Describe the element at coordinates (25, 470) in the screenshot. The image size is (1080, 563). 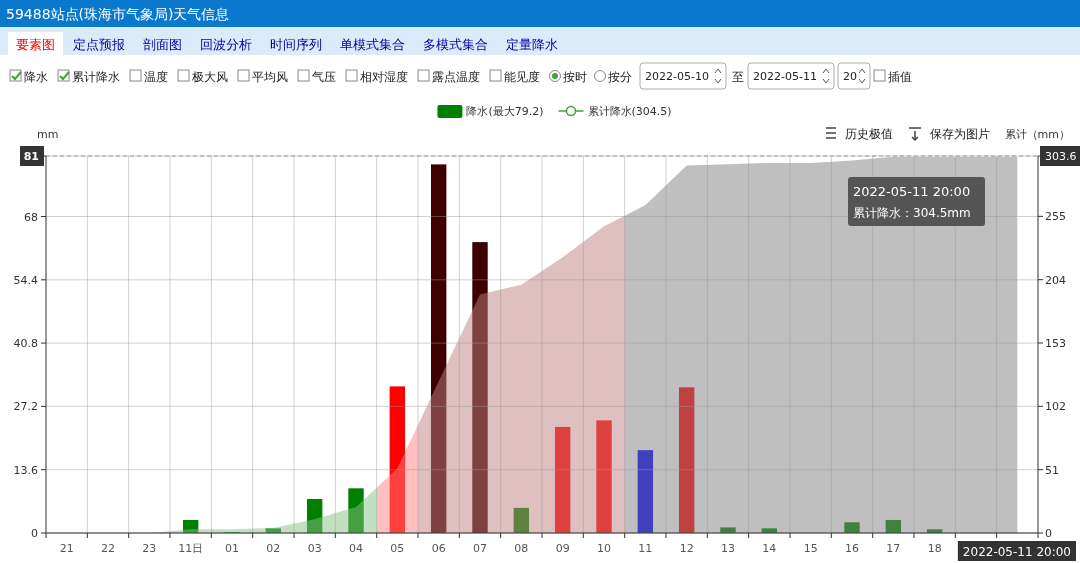
I see `y-tick-label: 13.6` at that location.